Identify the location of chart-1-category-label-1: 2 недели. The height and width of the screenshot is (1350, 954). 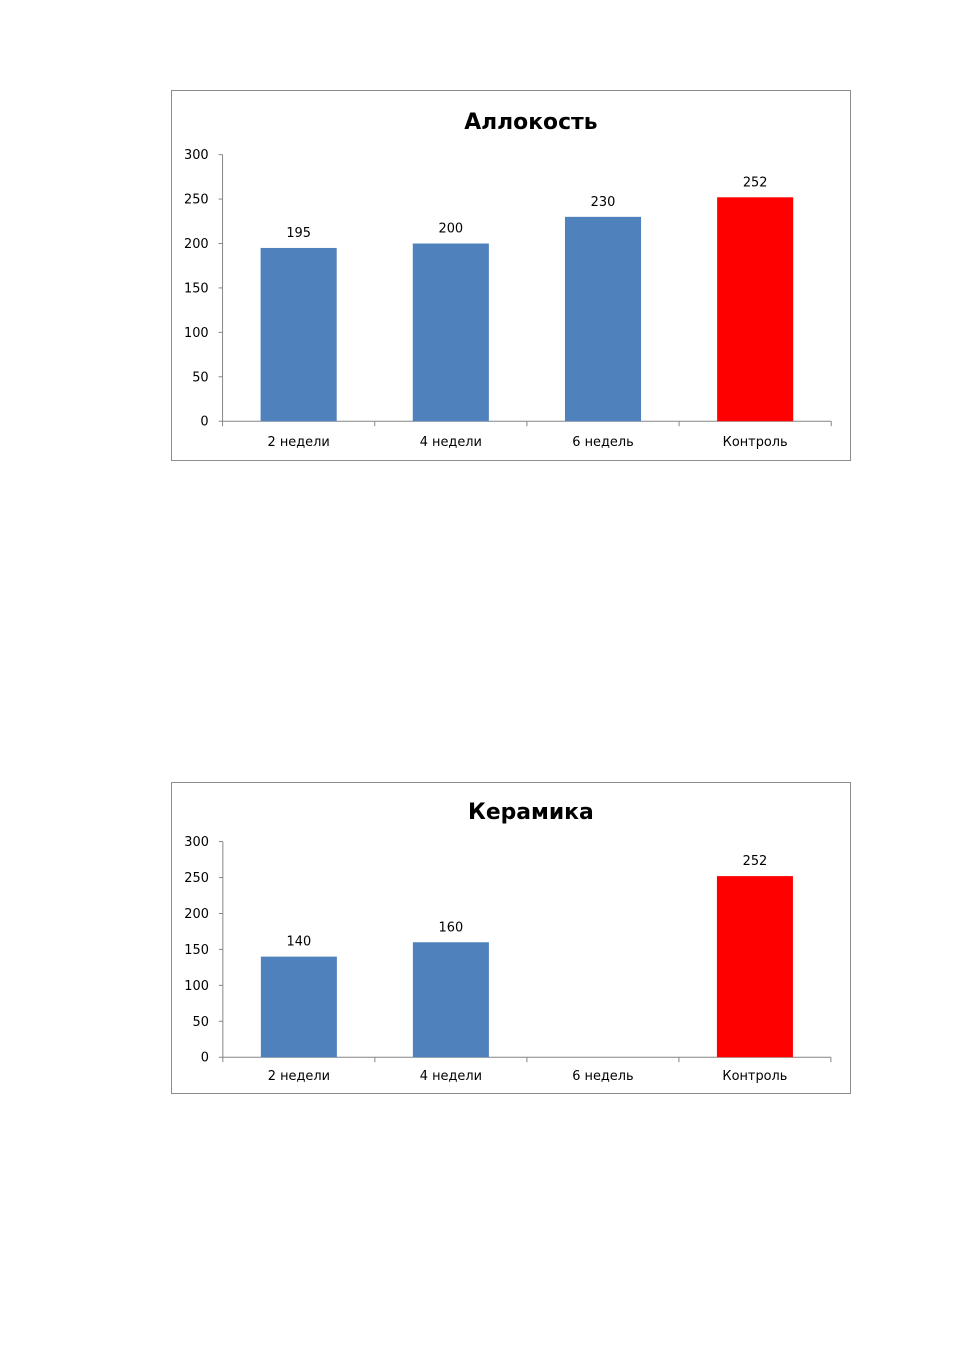
(299, 442).